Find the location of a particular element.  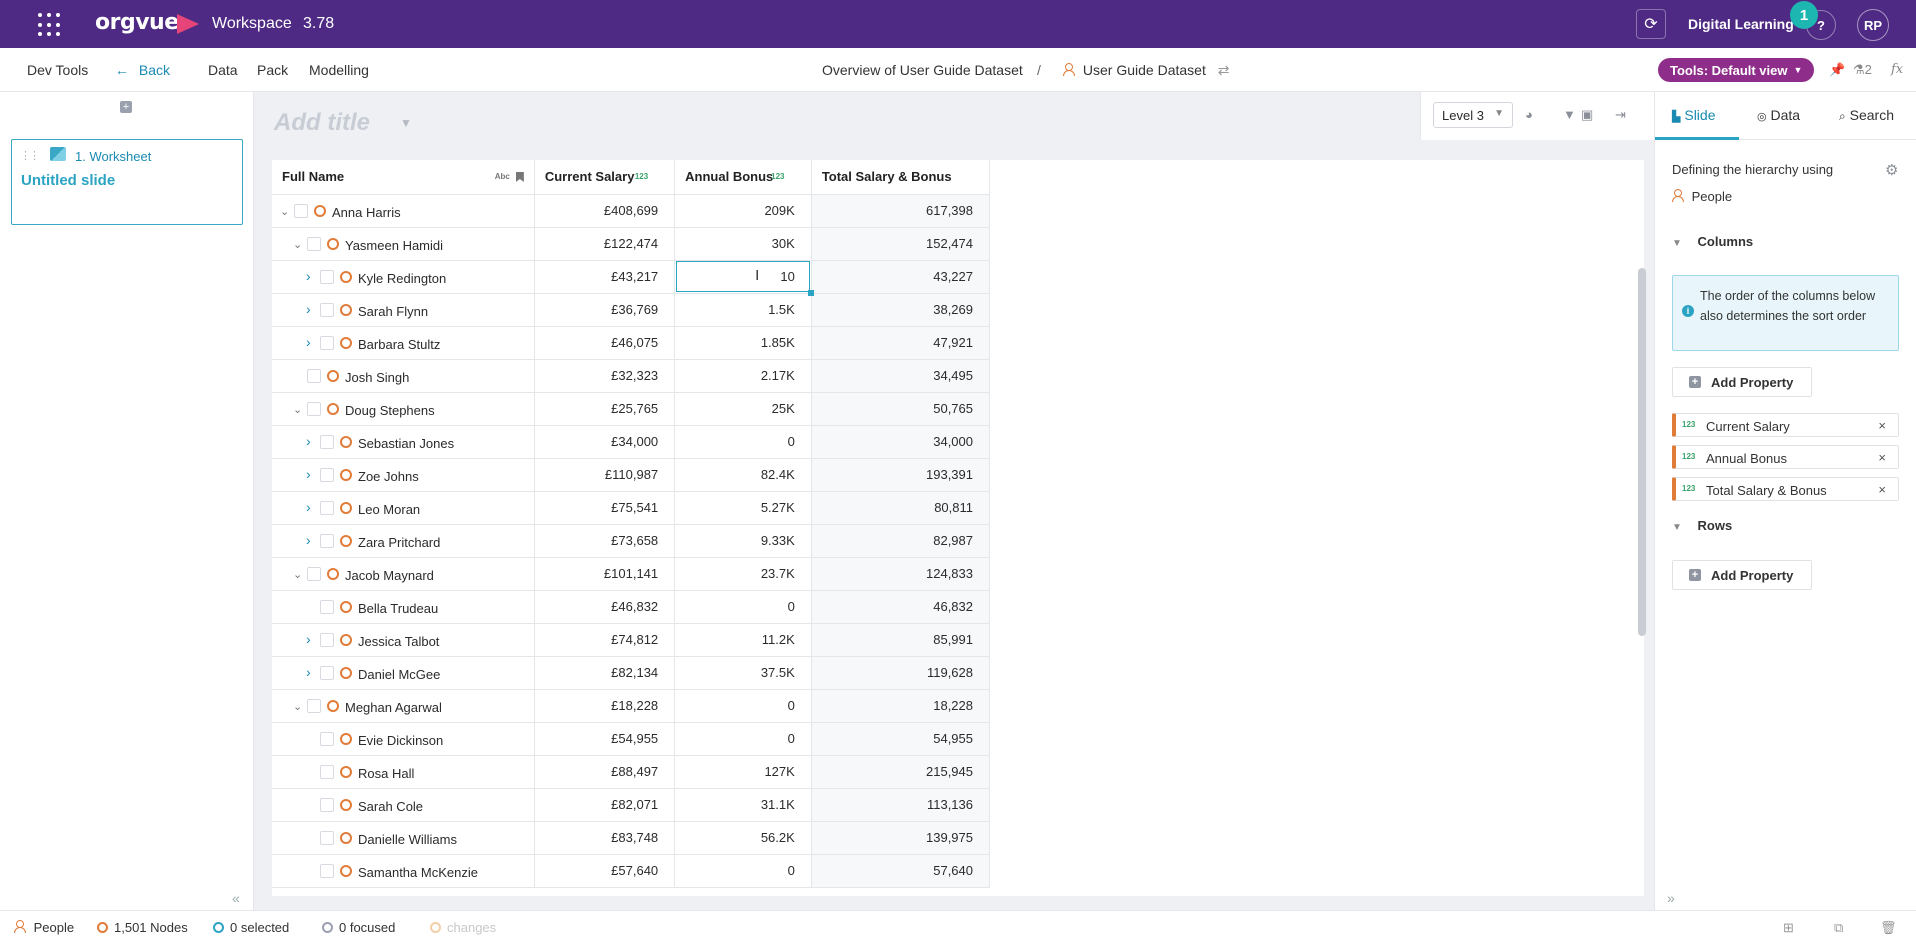

column-property-item: 123 Current Salary × is located at coordinates (1785, 425).